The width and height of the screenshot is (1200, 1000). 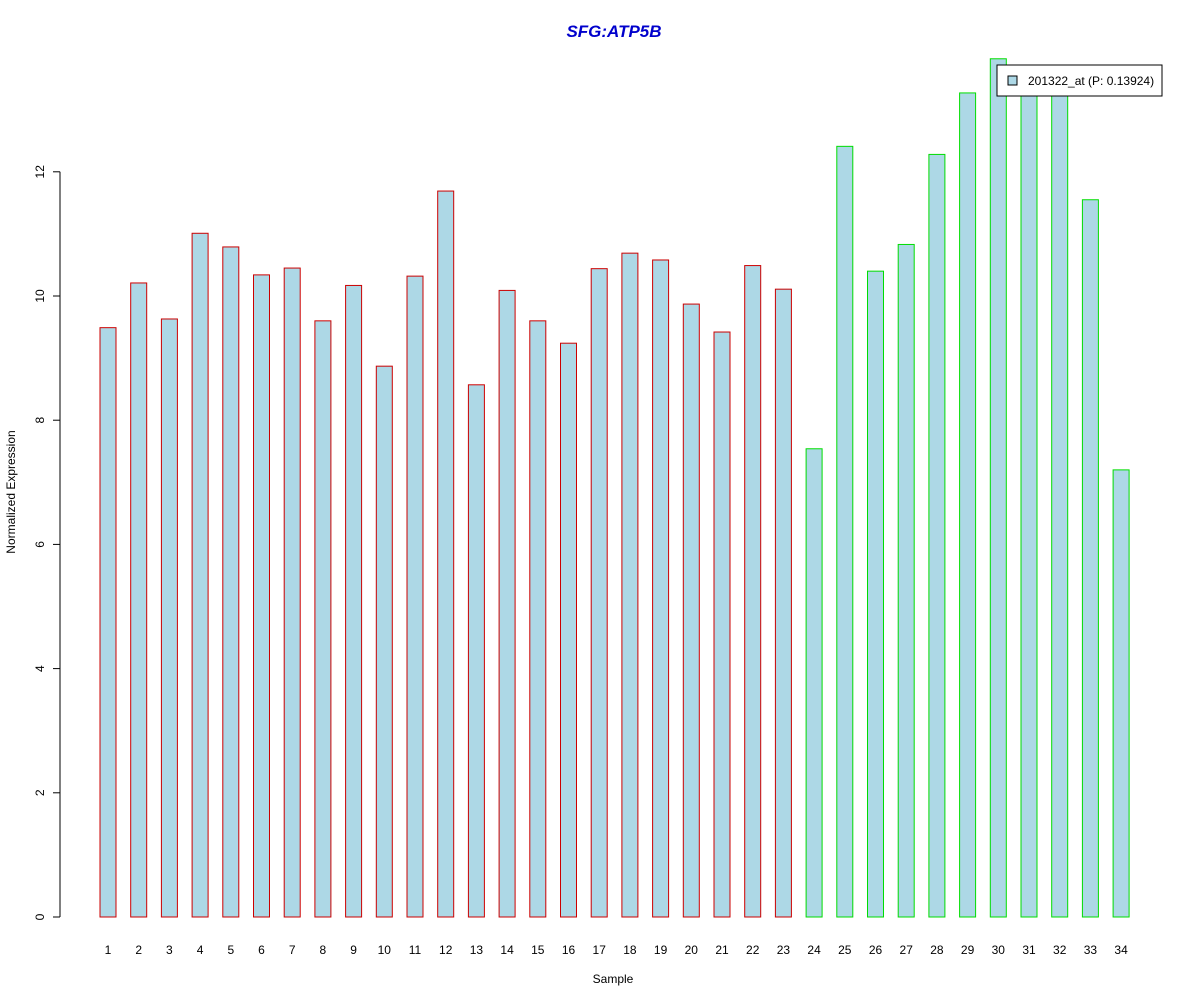 I want to click on x-tick-label: 13, so click(x=477, y=950).